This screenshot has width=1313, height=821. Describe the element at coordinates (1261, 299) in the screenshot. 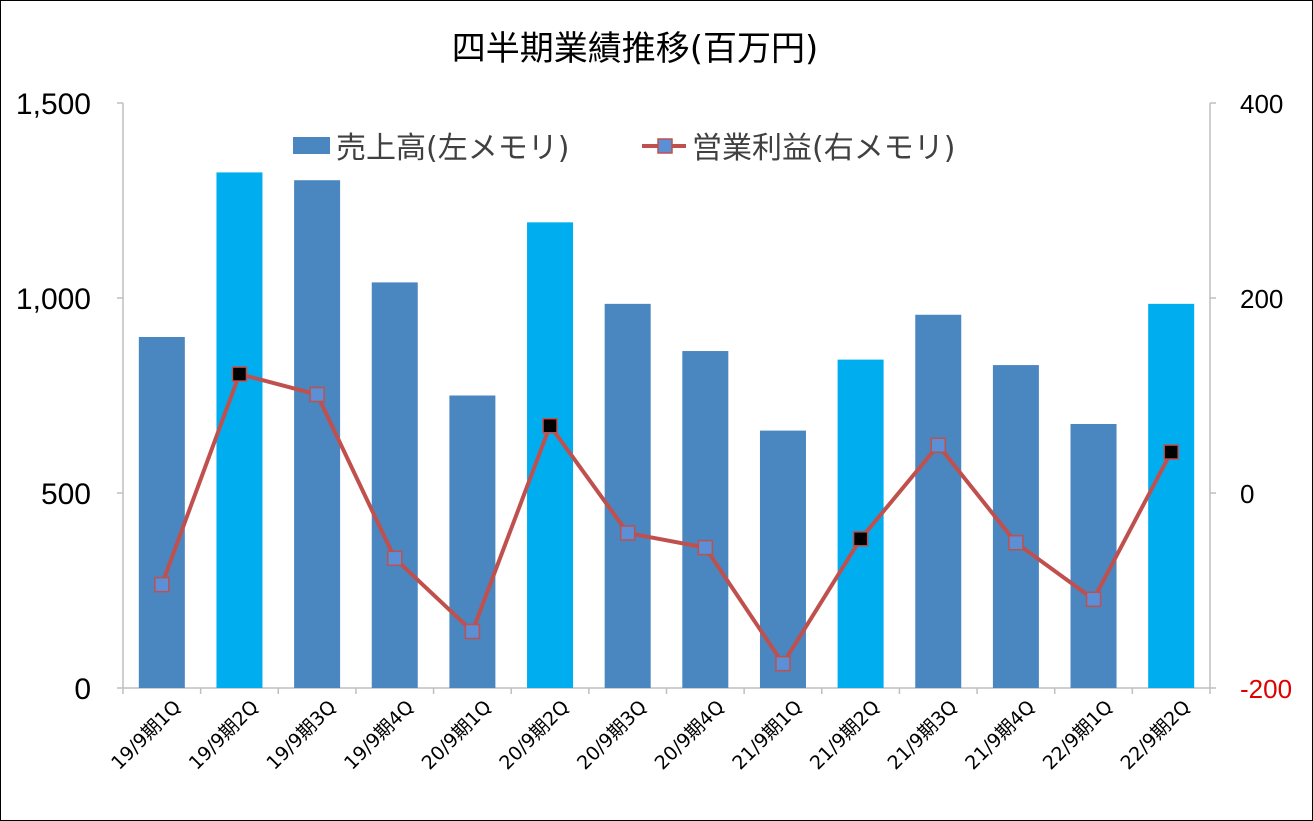

I see `right-tick-label: 200` at that location.